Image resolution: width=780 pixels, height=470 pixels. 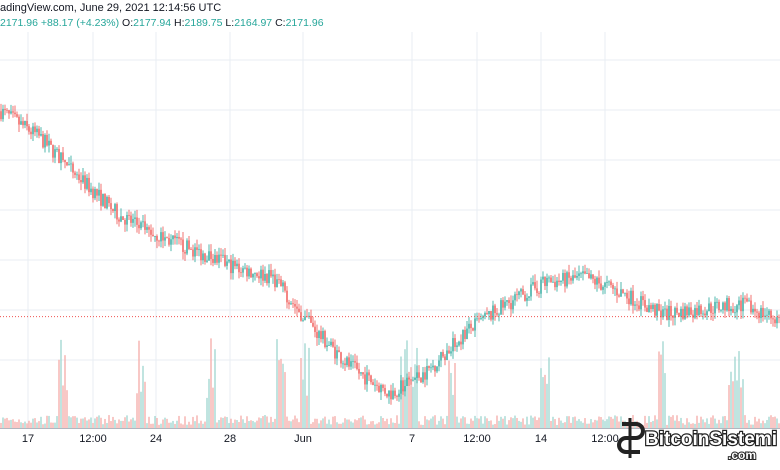 I want to click on x-tick-label: 12:00, so click(x=605, y=439).